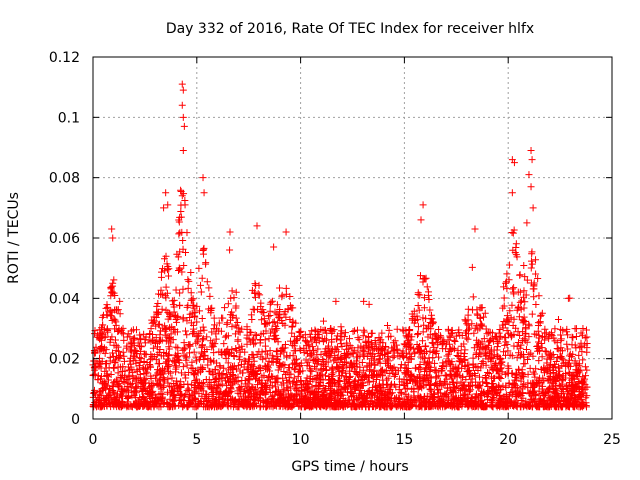  I want to click on x-tick-label: 25, so click(612, 440).